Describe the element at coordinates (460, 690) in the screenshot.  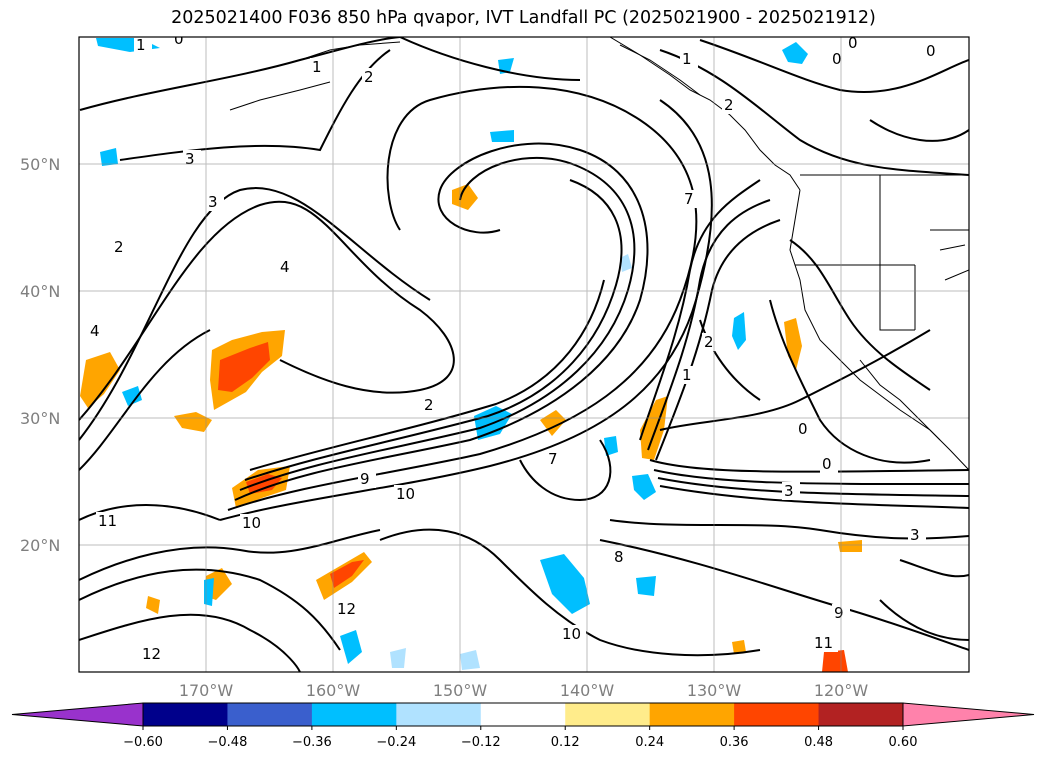
I see `lon-label: 150°W` at that location.